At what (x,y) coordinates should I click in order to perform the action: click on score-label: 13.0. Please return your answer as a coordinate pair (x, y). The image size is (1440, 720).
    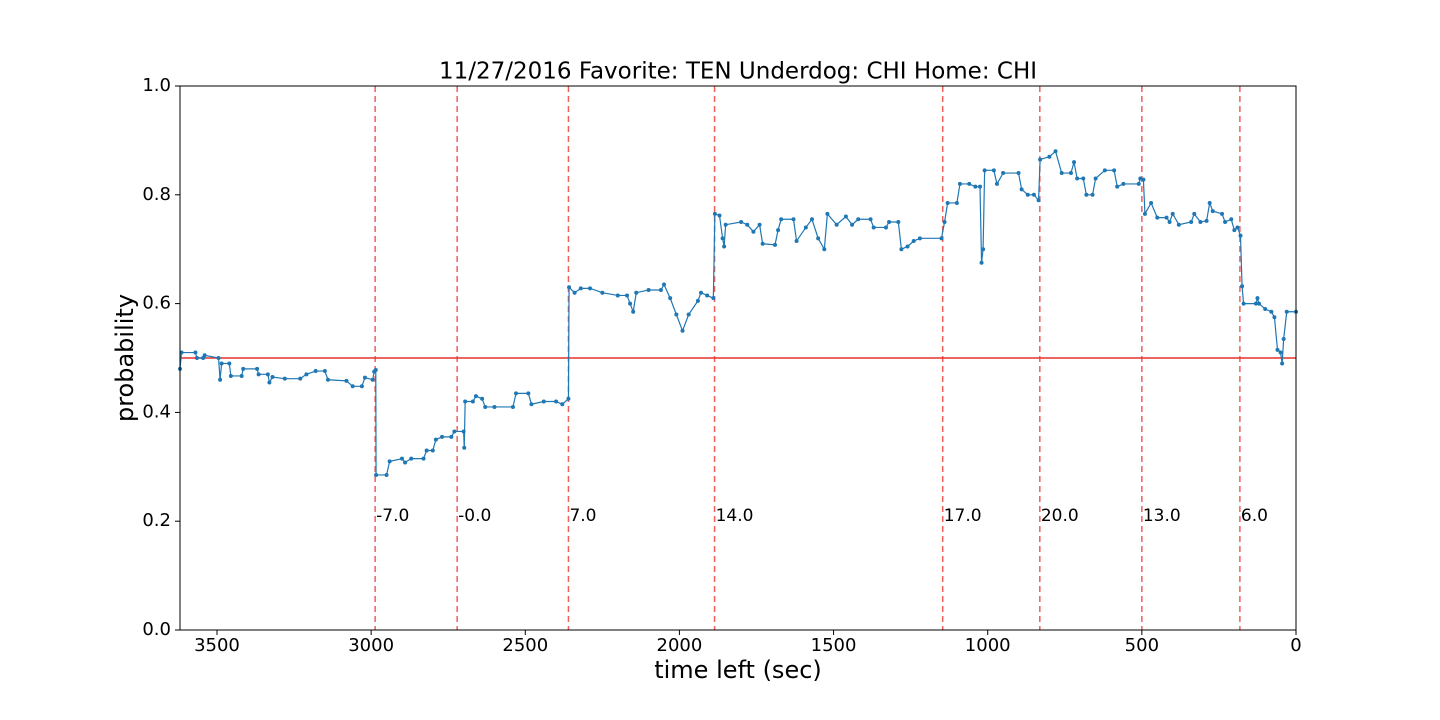
    Looking at the image, I should click on (1162, 516).